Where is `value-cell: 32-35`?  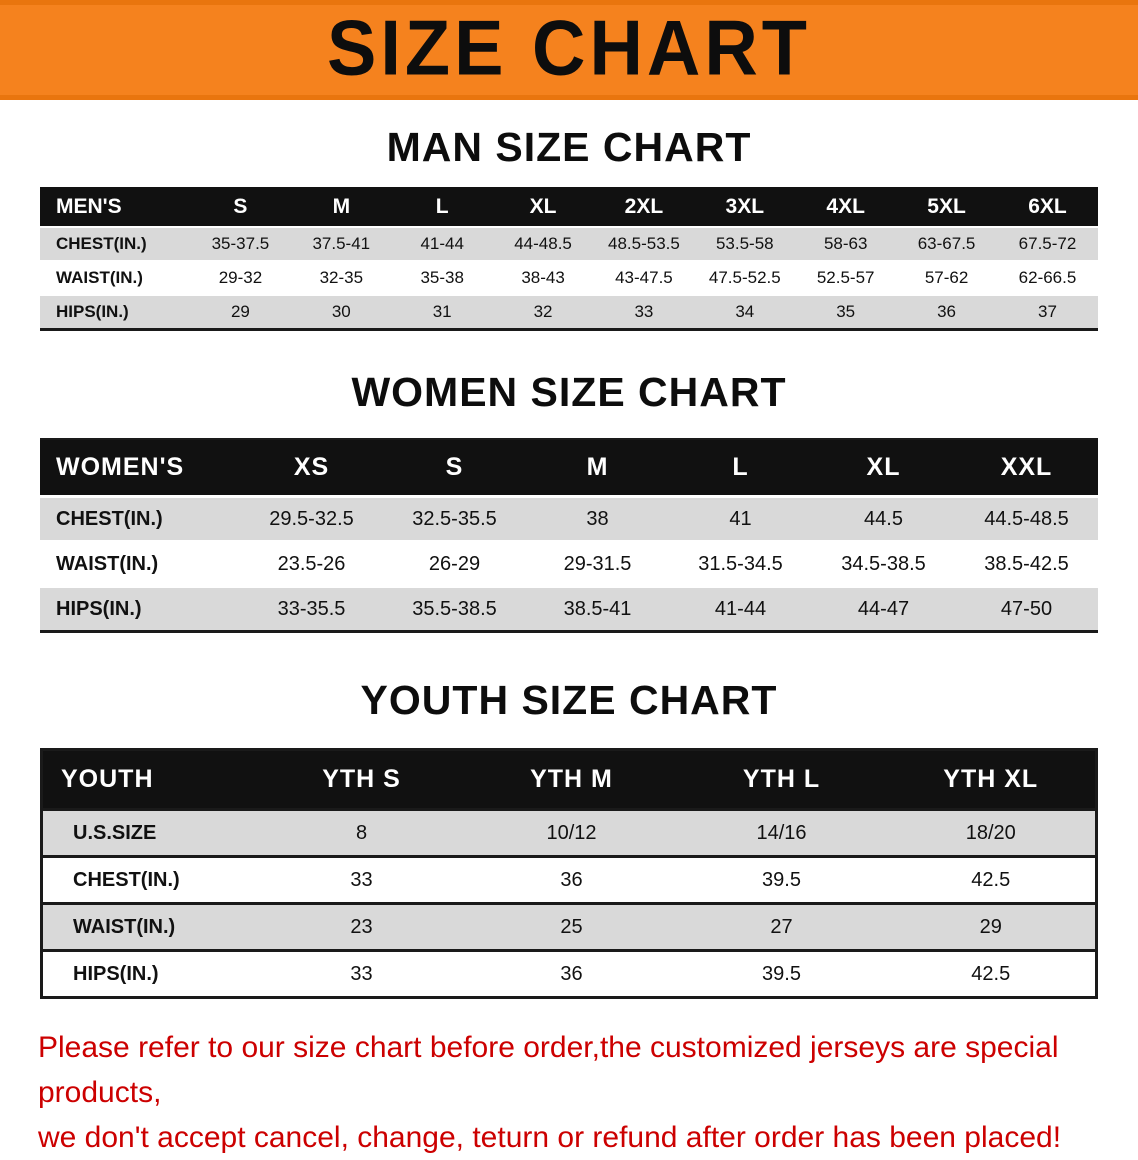
value-cell: 32-35 is located at coordinates (341, 277).